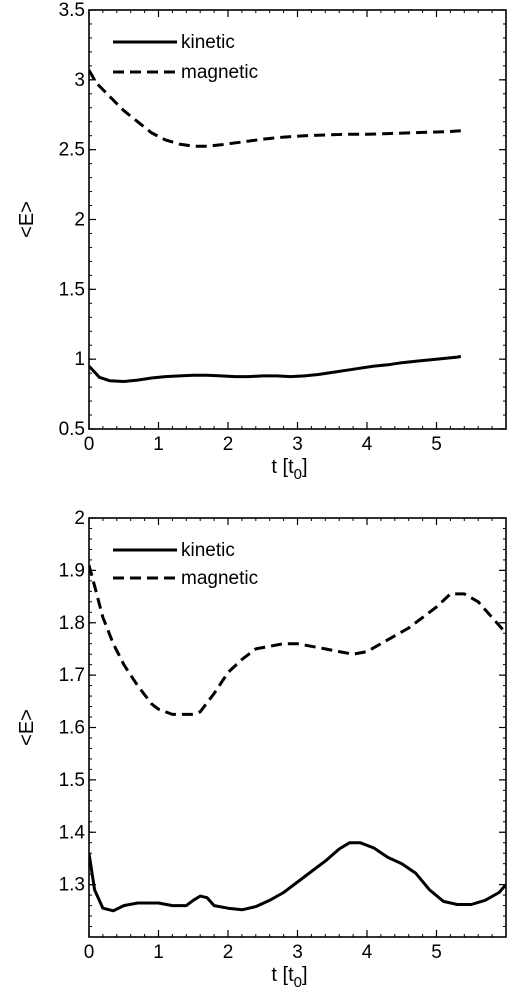 This screenshot has width=513, height=999. What do you see at coordinates (72, 10) in the screenshot?
I see `y-tick-label: 3.5` at bounding box center [72, 10].